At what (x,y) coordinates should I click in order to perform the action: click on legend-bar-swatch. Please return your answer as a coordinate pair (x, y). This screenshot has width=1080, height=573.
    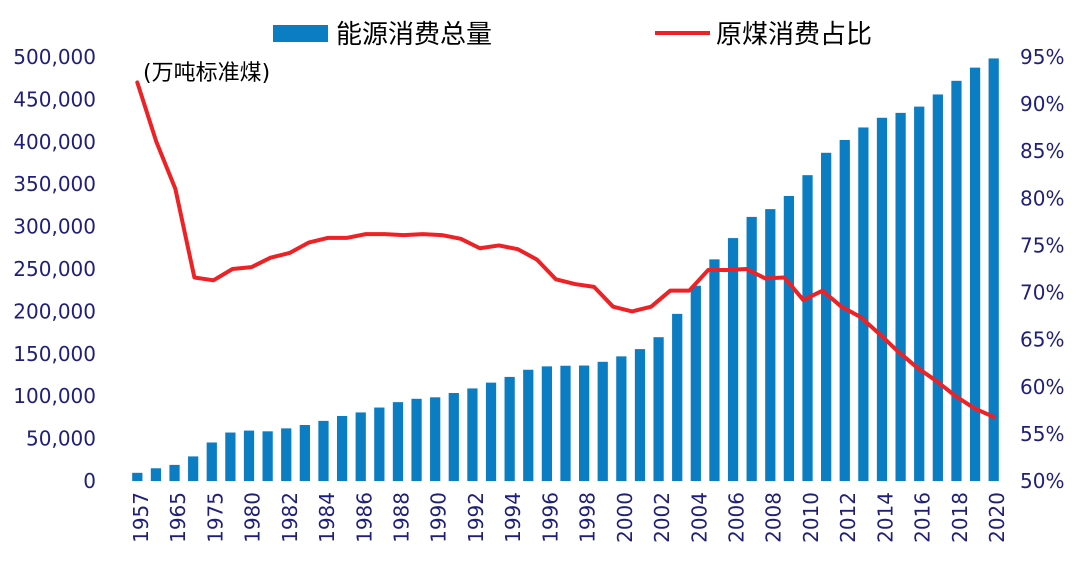
    Looking at the image, I should click on (300, 33).